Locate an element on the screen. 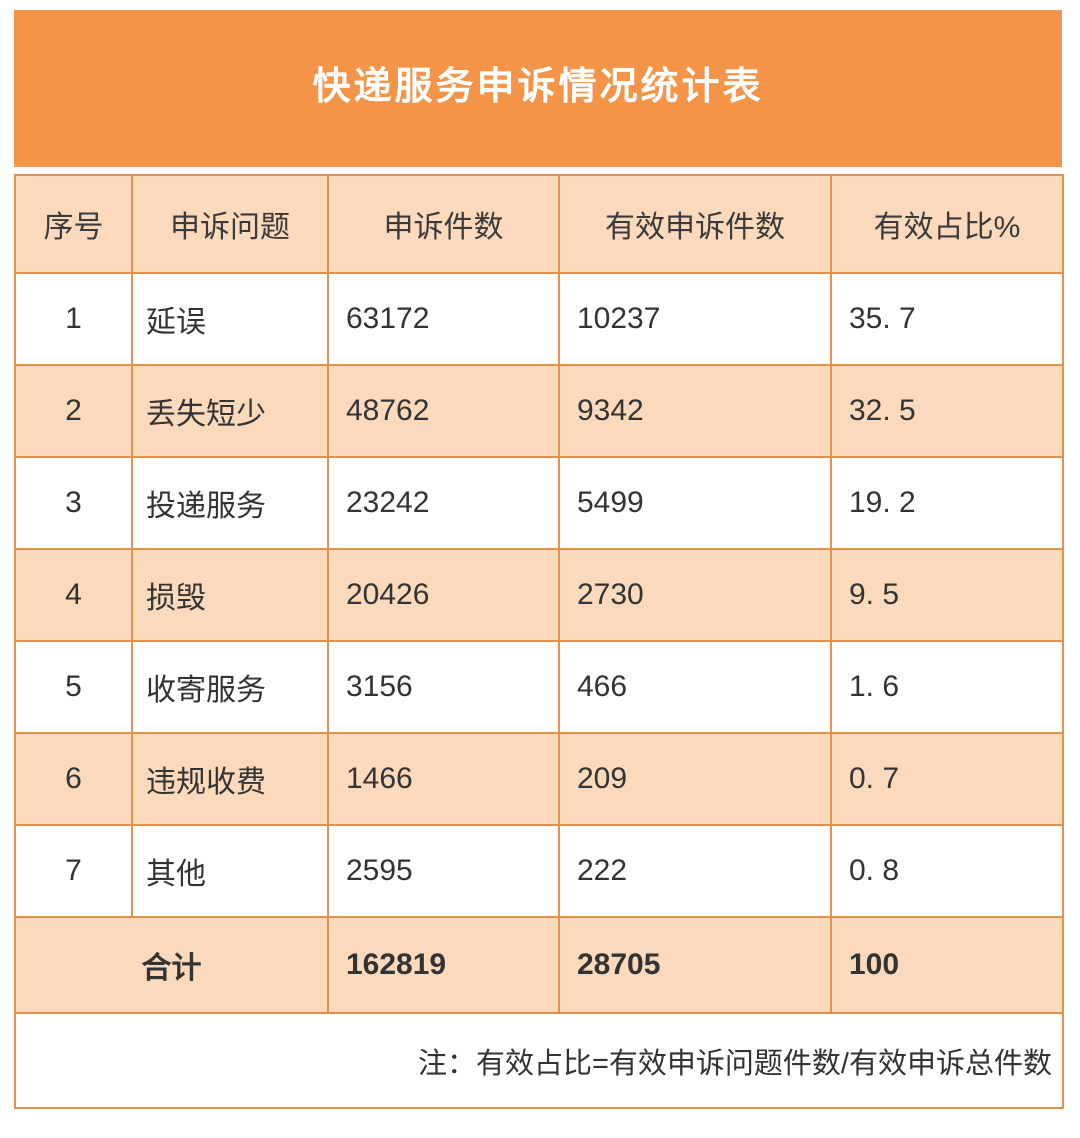  table-row: 4 损毁 20426 2730 9. 5 is located at coordinates (539, 595).